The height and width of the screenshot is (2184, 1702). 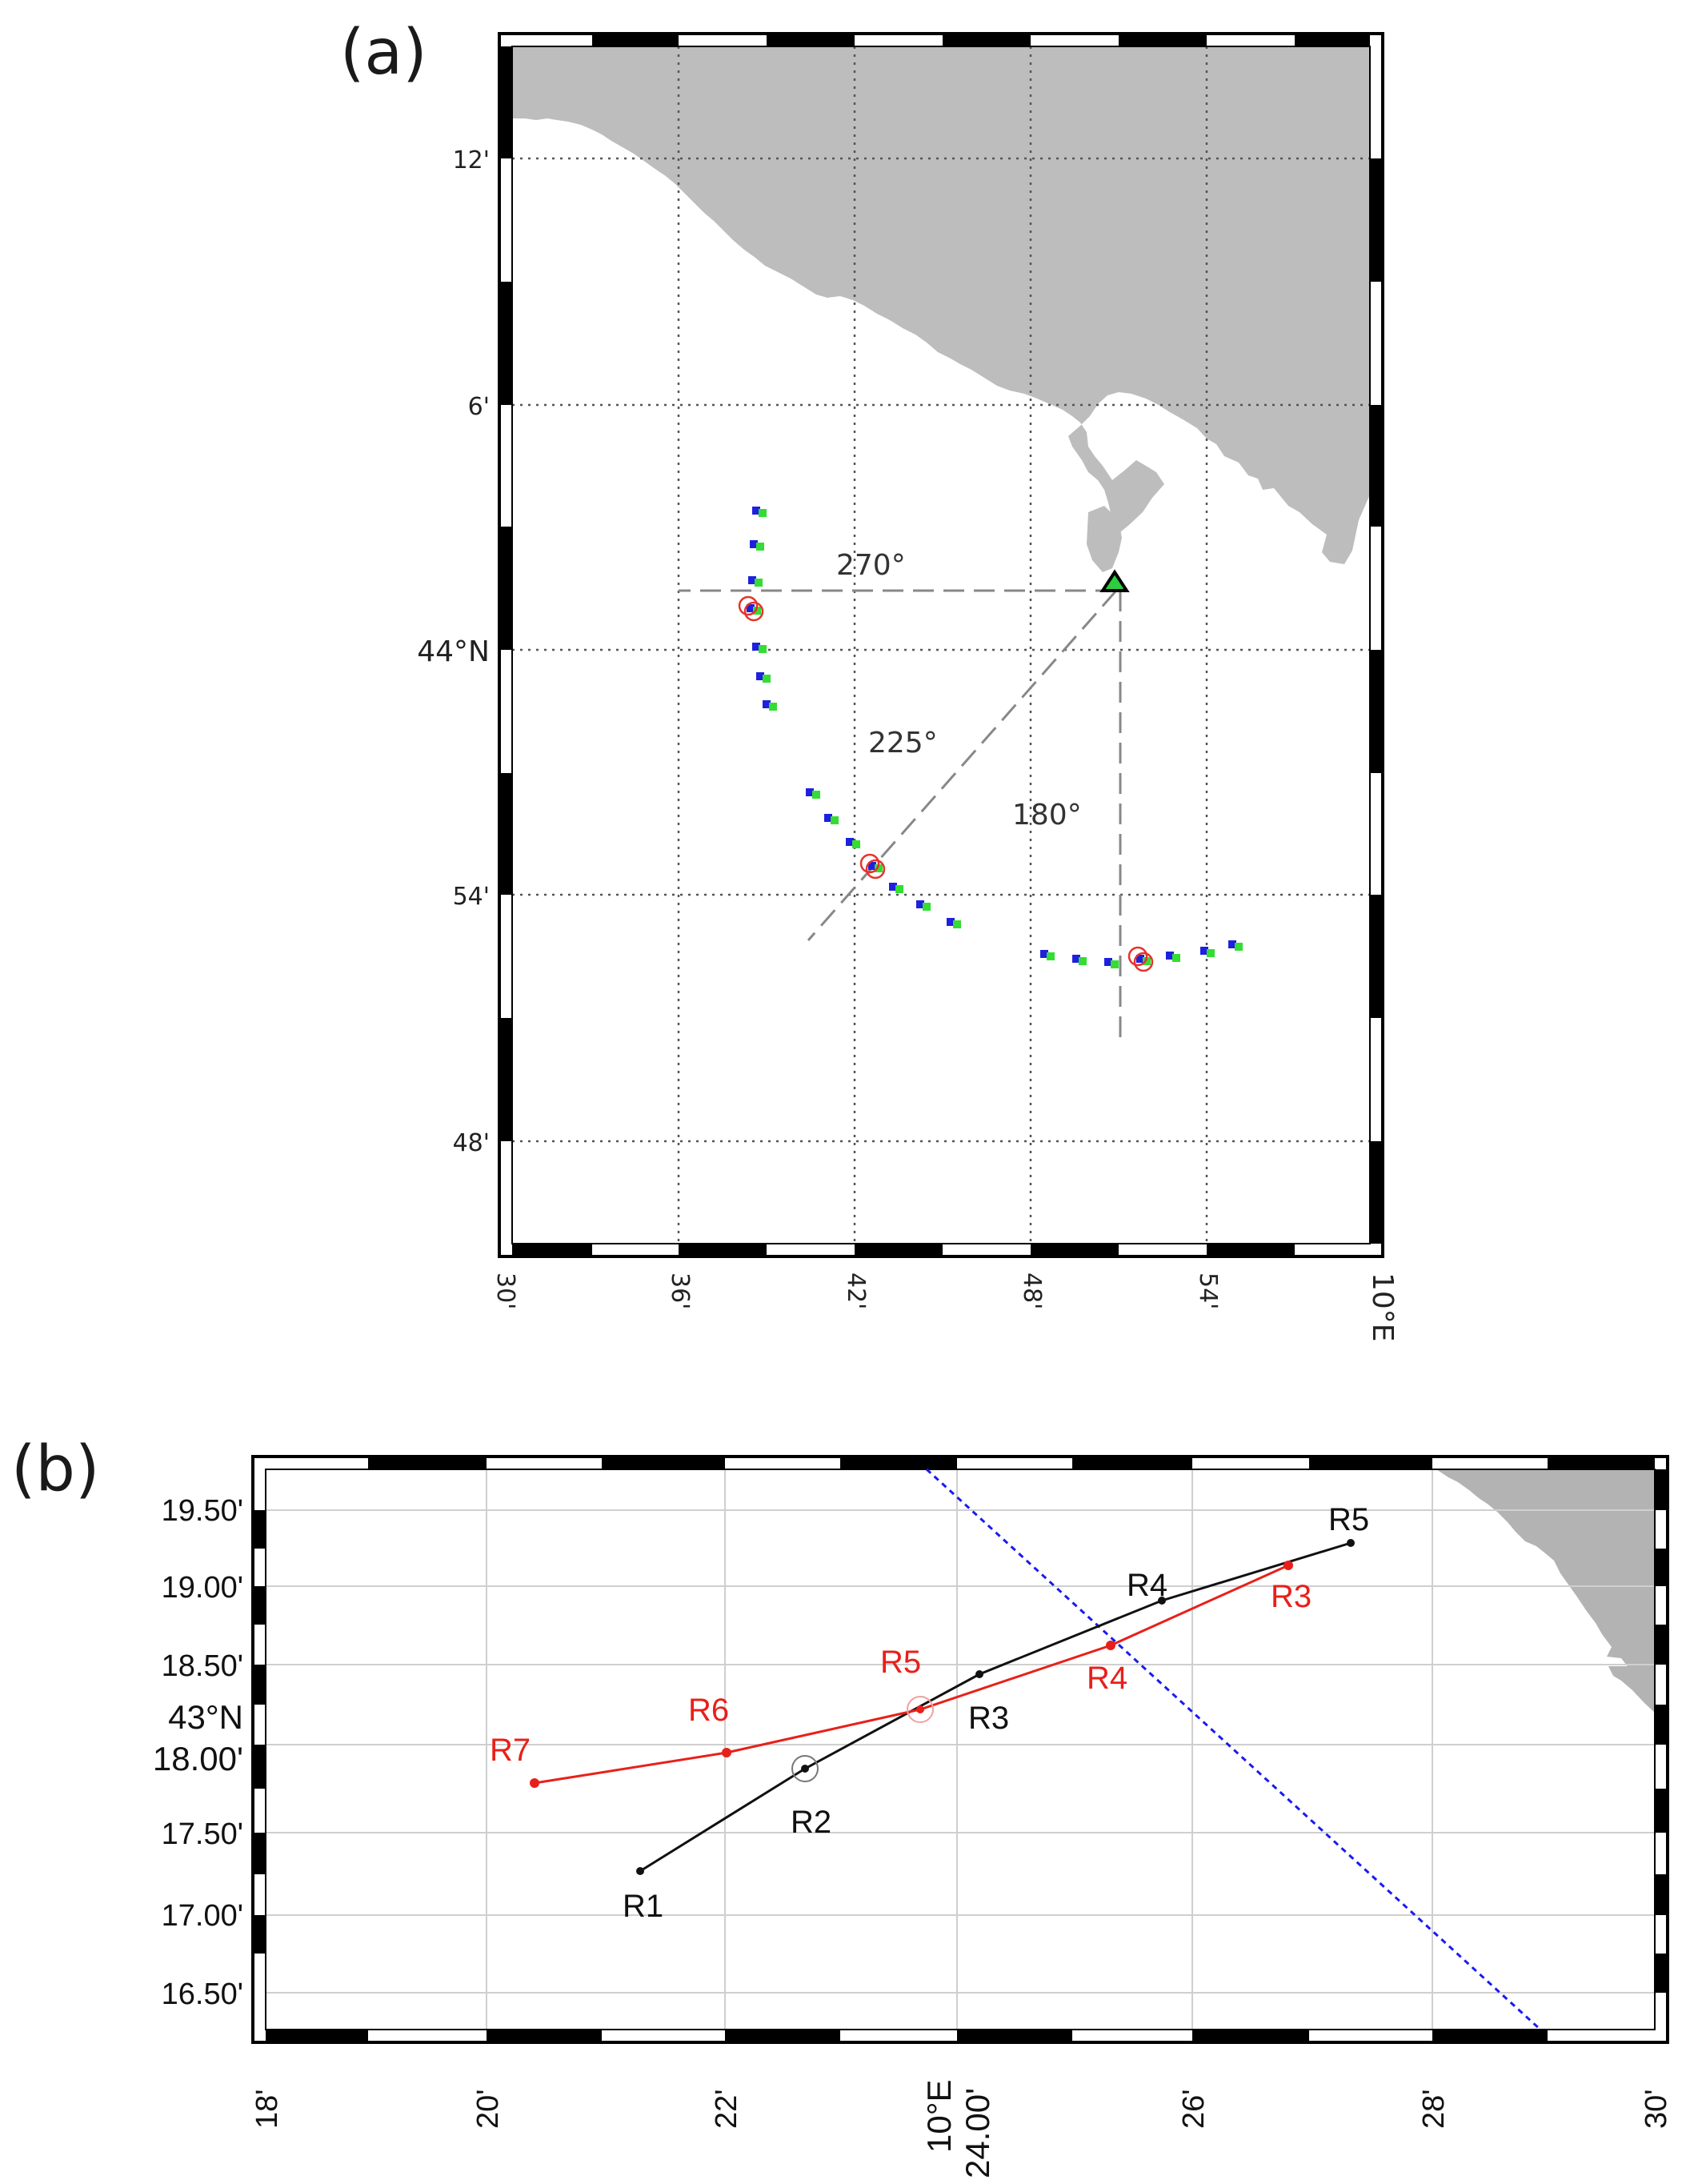 I want to click on lat-tick: 44°N, so click(x=454, y=651).